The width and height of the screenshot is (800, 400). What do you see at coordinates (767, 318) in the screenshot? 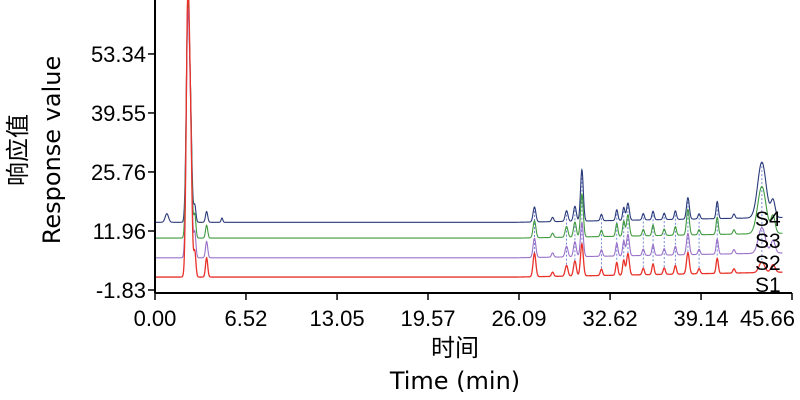
I see `x-tick-label: 45.66` at bounding box center [767, 318].